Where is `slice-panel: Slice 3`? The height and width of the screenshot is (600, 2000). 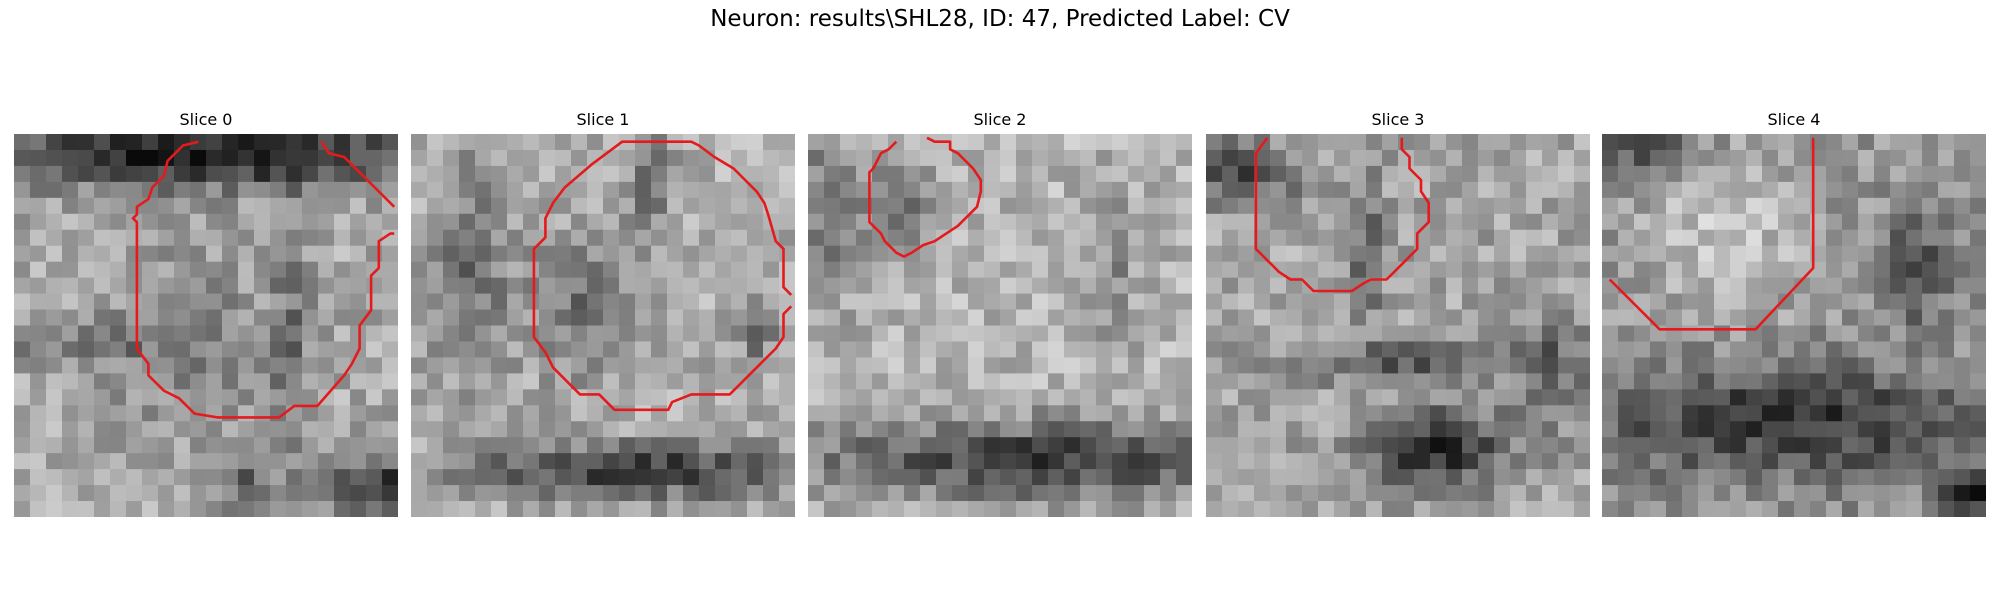 slice-panel: Slice 3 is located at coordinates (1398, 313).